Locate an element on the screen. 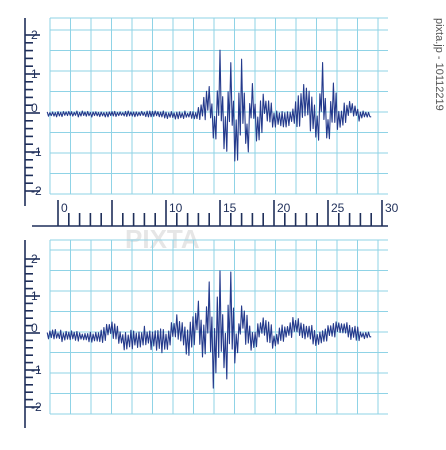 This screenshot has width=446, height=450. x-tick-label-15: 15 is located at coordinates (230, 208).